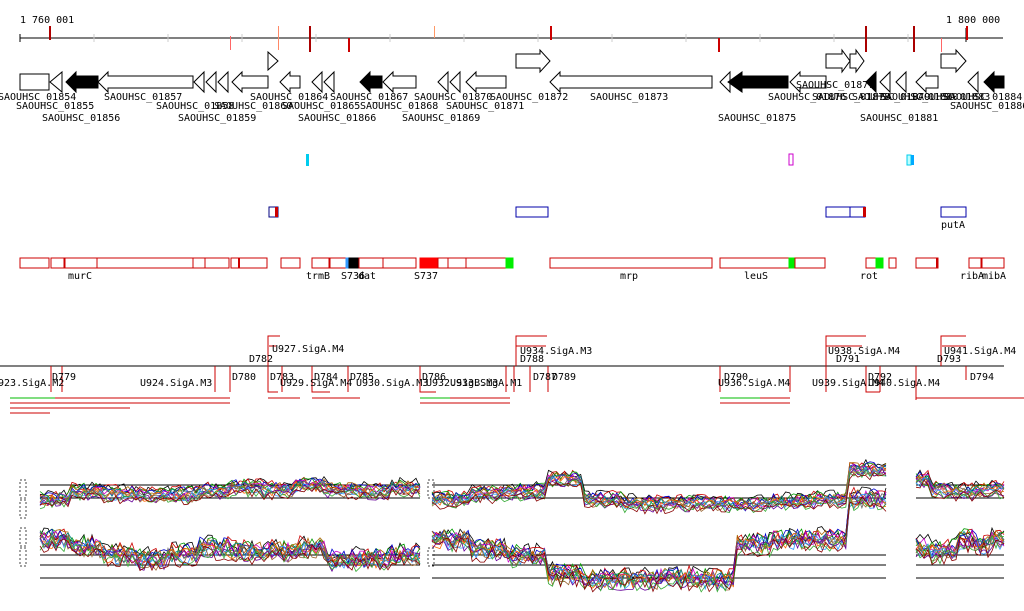 This screenshot has width=1024, height=611. Describe the element at coordinates (441, 118) in the screenshot. I see `gene-label: SAOUHSC_01869` at that location.